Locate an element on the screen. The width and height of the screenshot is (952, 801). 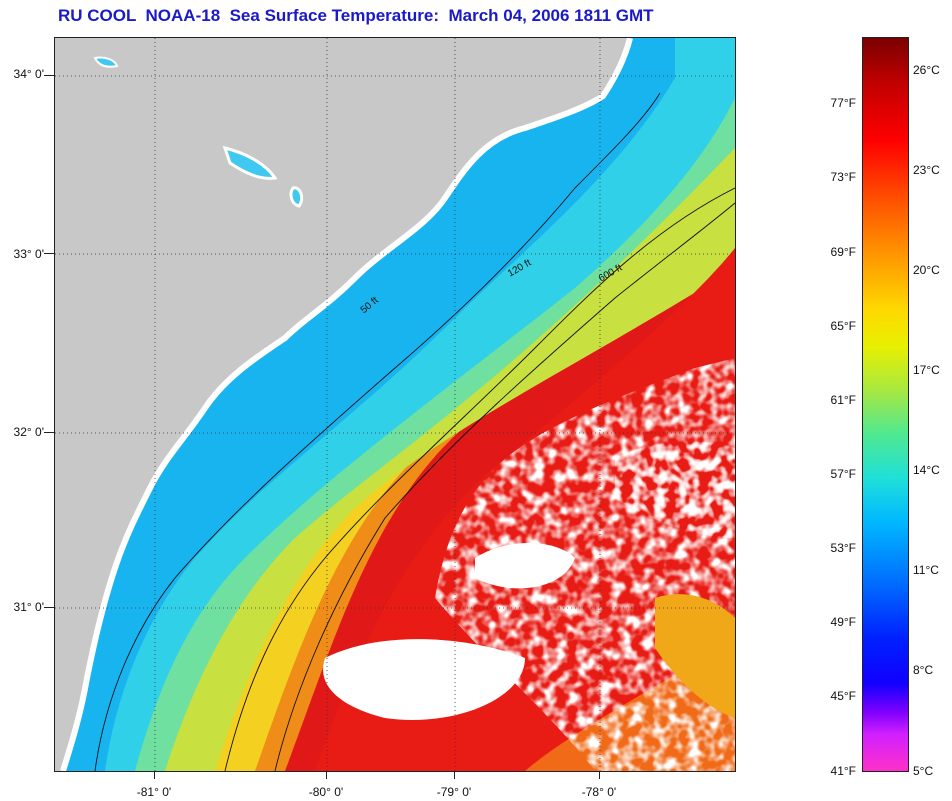
cb-label-f-41: 41°F is located at coordinates (843, 771).